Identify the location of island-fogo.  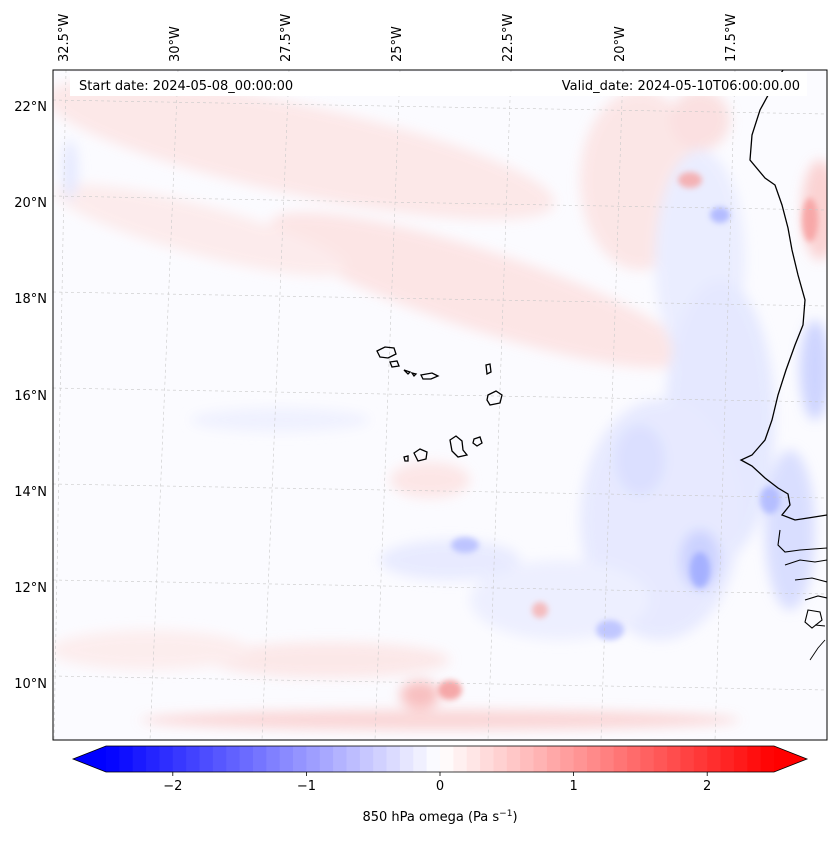
(420, 455).